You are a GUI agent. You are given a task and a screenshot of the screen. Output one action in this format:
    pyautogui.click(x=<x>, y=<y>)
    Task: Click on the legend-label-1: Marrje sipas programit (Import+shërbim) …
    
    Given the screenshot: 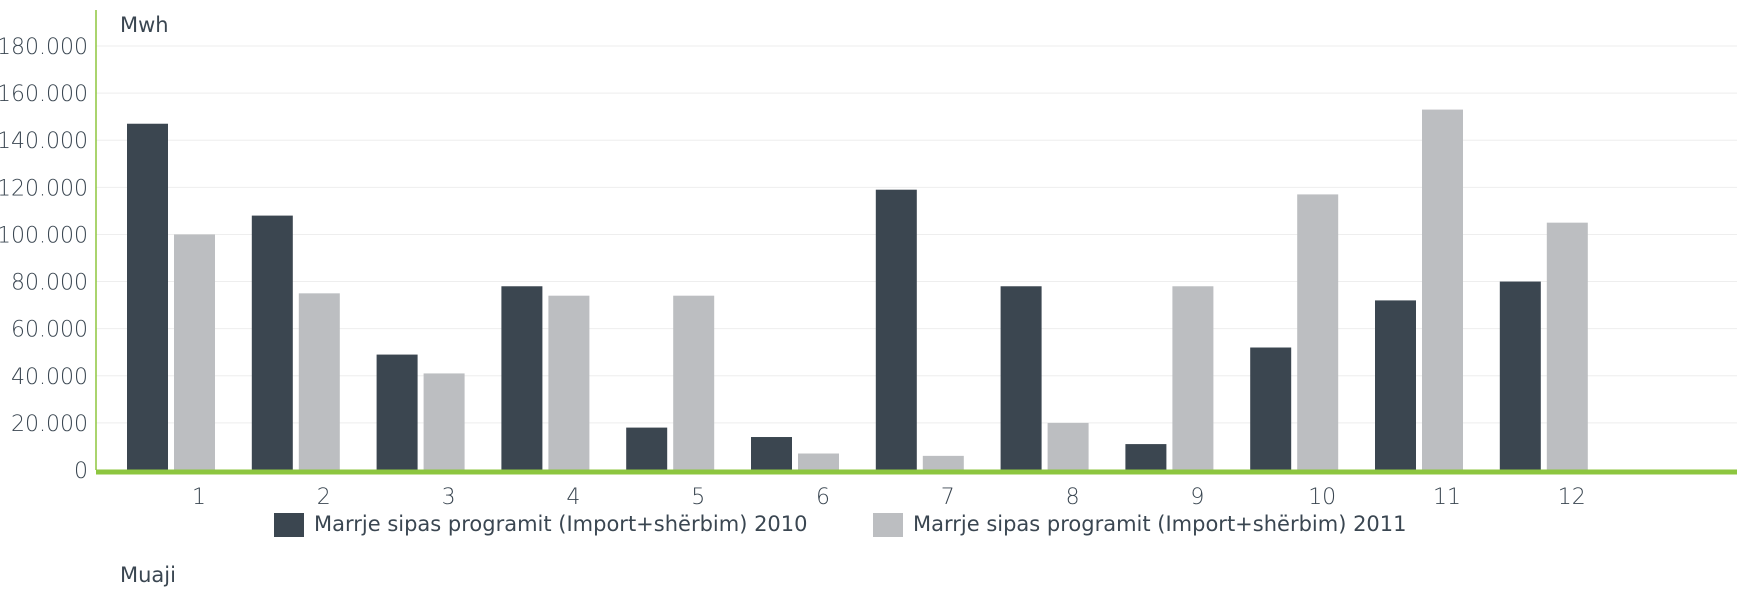 What is the action you would take?
    pyautogui.click(x=561, y=524)
    